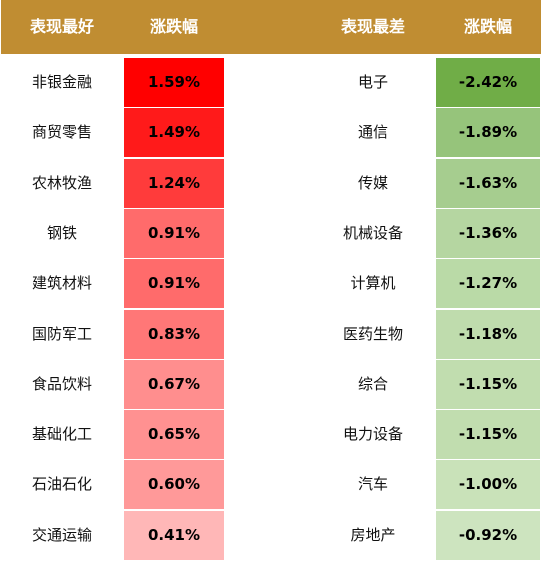  I want to click on best-change-header: 涨跌幅, so click(173, 26).